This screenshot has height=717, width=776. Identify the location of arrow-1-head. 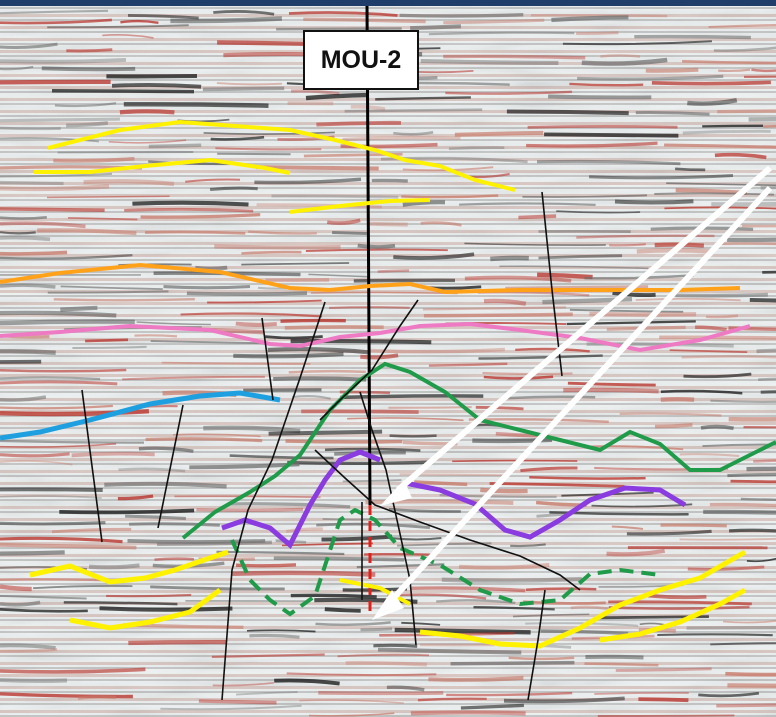
(396, 493).